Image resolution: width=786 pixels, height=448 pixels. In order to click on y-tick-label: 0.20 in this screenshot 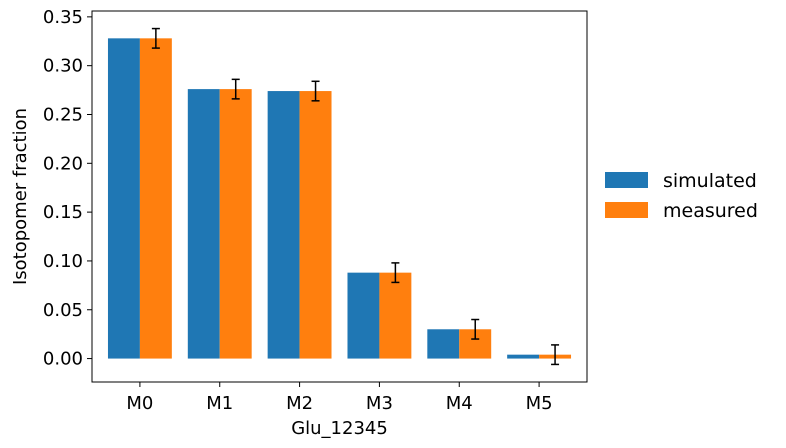, I will do `click(63, 163)`.